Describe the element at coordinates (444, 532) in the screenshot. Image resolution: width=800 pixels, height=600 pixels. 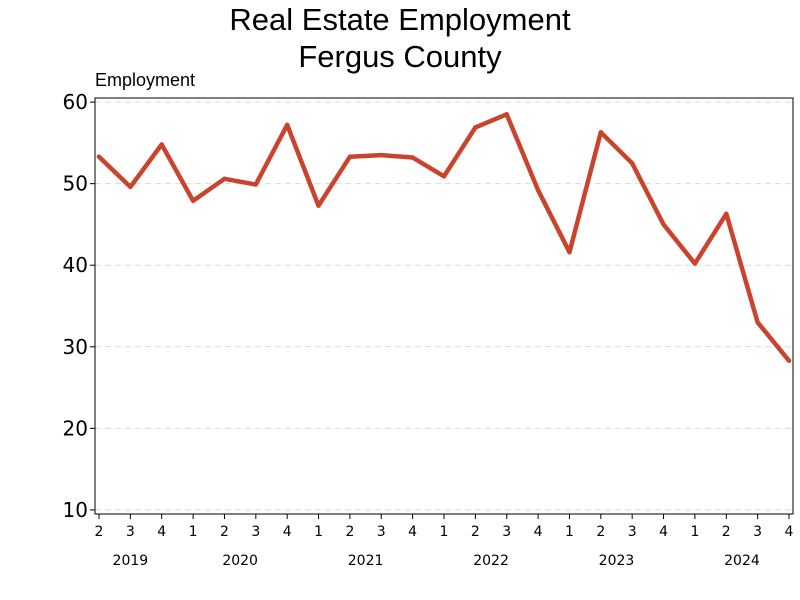
I see `x-tick-label-11: 1` at that location.